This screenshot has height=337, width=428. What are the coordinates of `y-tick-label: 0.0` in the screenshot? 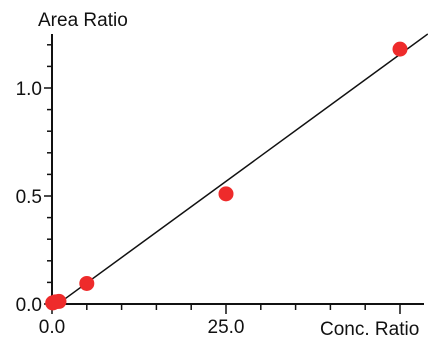 It's located at (29, 305).